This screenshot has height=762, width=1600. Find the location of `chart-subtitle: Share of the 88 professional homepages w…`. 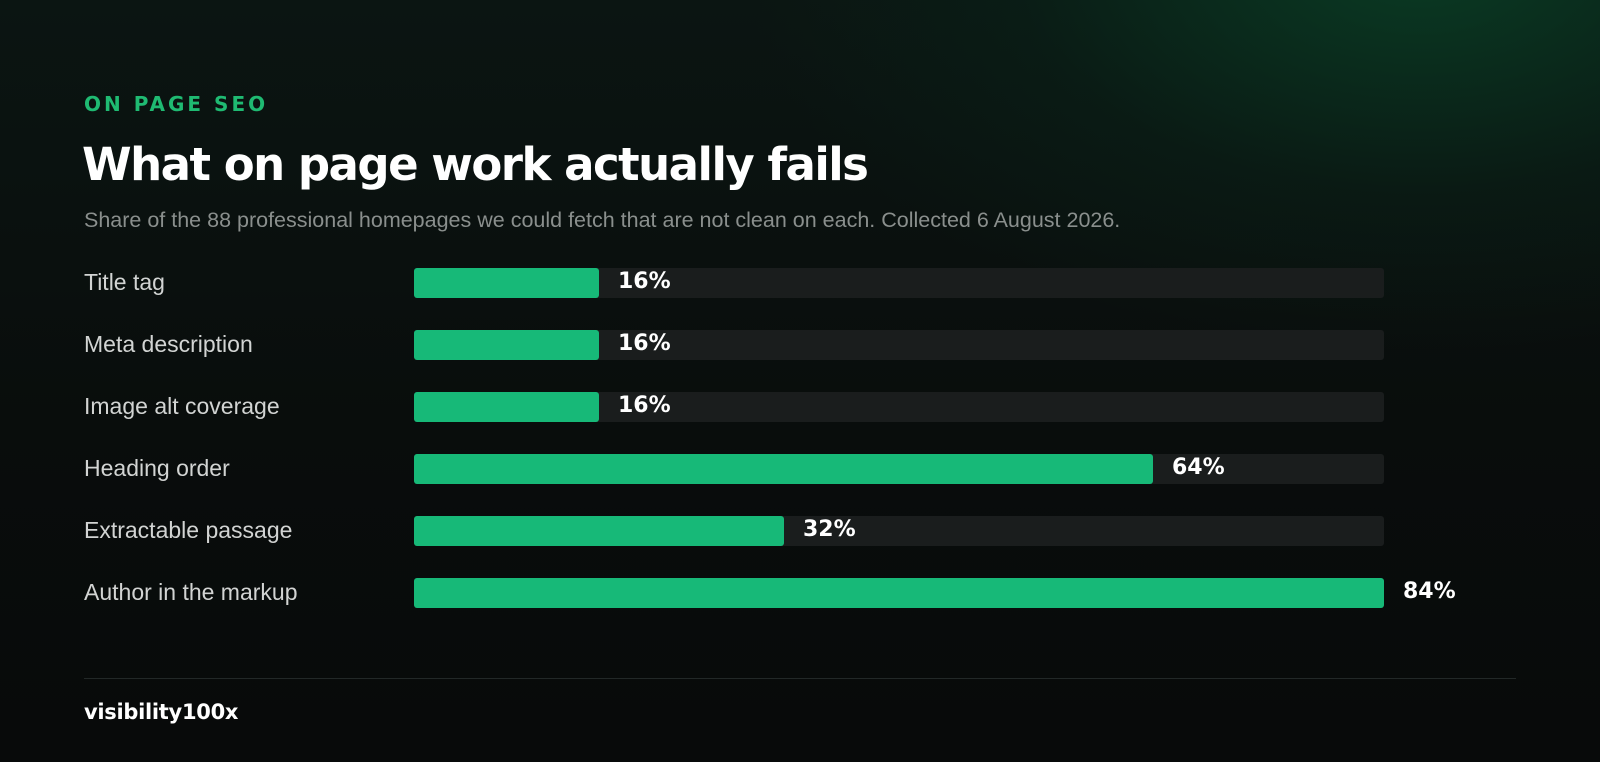

chart-subtitle: Share of the 88 professional homepages w… is located at coordinates (602, 220).